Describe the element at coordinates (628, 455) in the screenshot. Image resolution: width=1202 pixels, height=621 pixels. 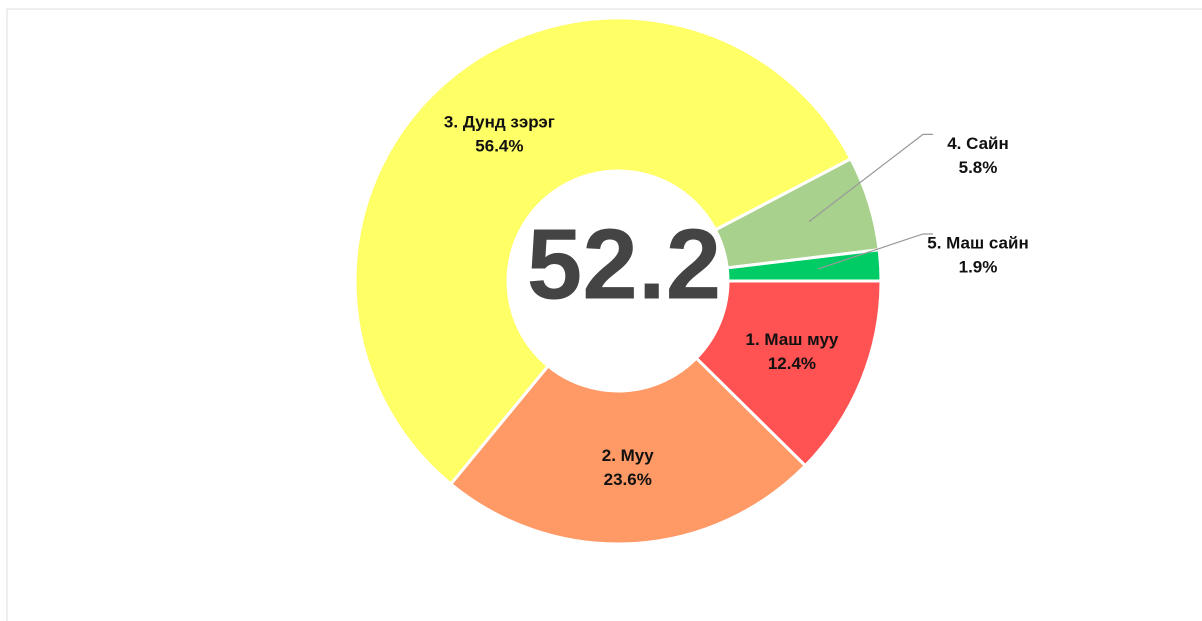
I see `slice-label: 2. Муу` at that location.